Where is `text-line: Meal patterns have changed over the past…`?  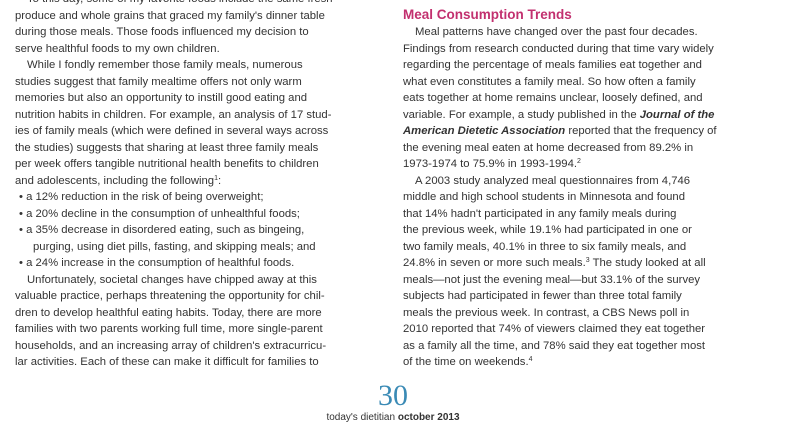 text-line: Meal patterns have changed over the past… is located at coordinates (556, 32).